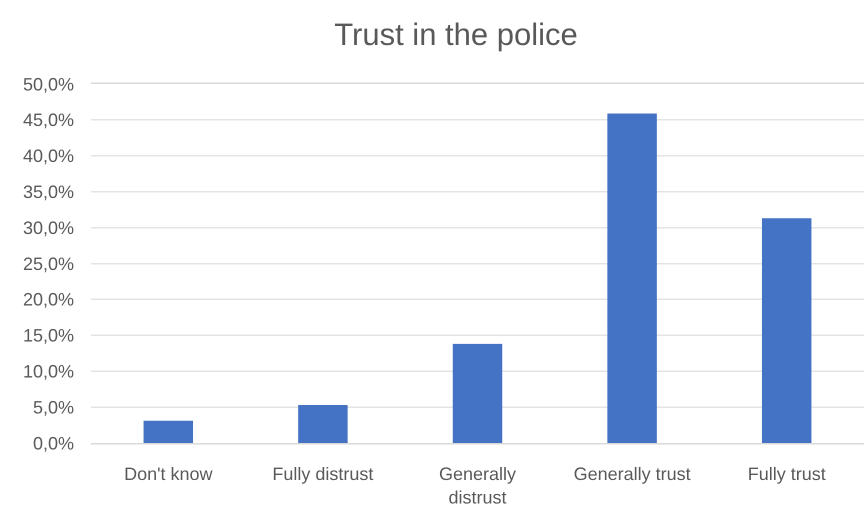 Image resolution: width=864 pixels, height=509 pixels. What do you see at coordinates (48, 264) in the screenshot?
I see `y-tick-label: 25,0%` at bounding box center [48, 264].